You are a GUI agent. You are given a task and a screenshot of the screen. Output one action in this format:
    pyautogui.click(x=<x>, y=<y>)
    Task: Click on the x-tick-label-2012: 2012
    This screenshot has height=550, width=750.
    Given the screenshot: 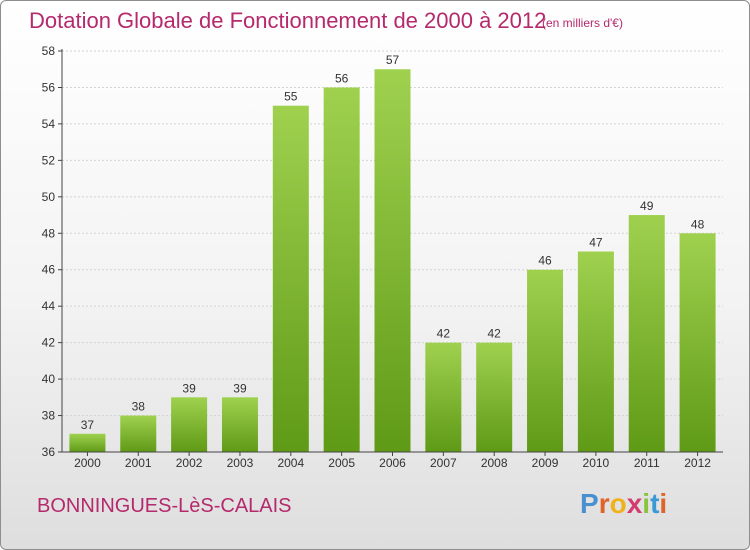 What is the action you would take?
    pyautogui.click(x=697, y=463)
    